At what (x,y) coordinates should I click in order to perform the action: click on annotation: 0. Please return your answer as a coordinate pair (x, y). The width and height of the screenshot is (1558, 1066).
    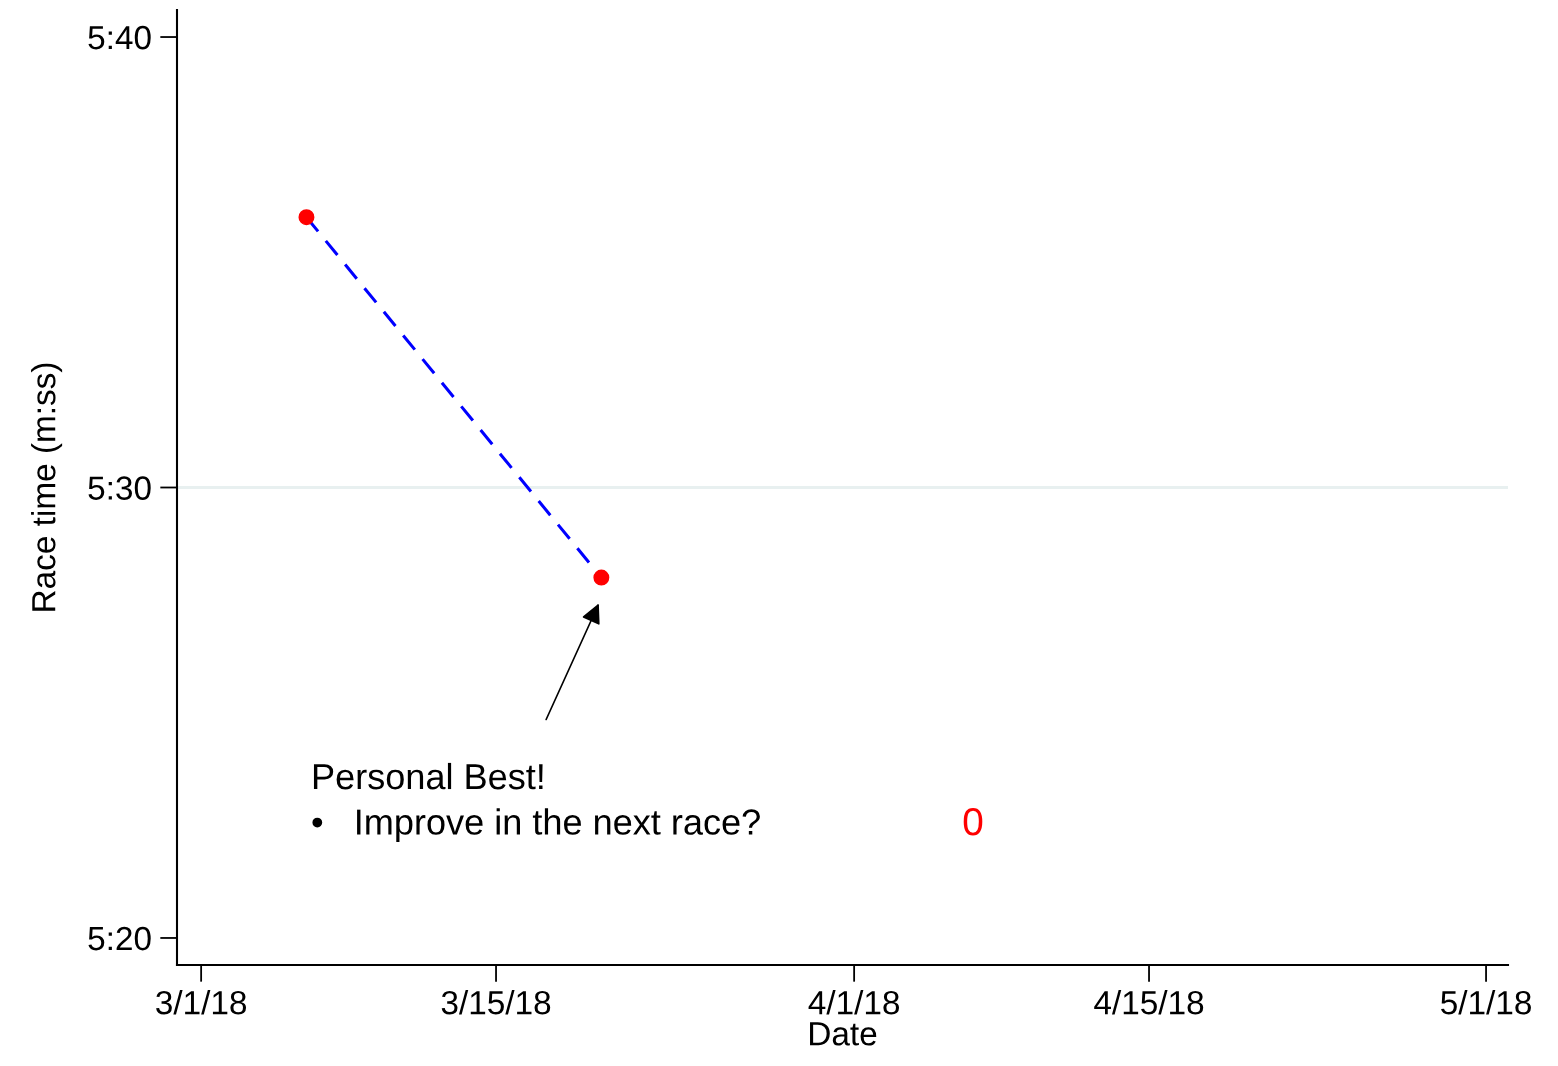
    Looking at the image, I should click on (973, 821).